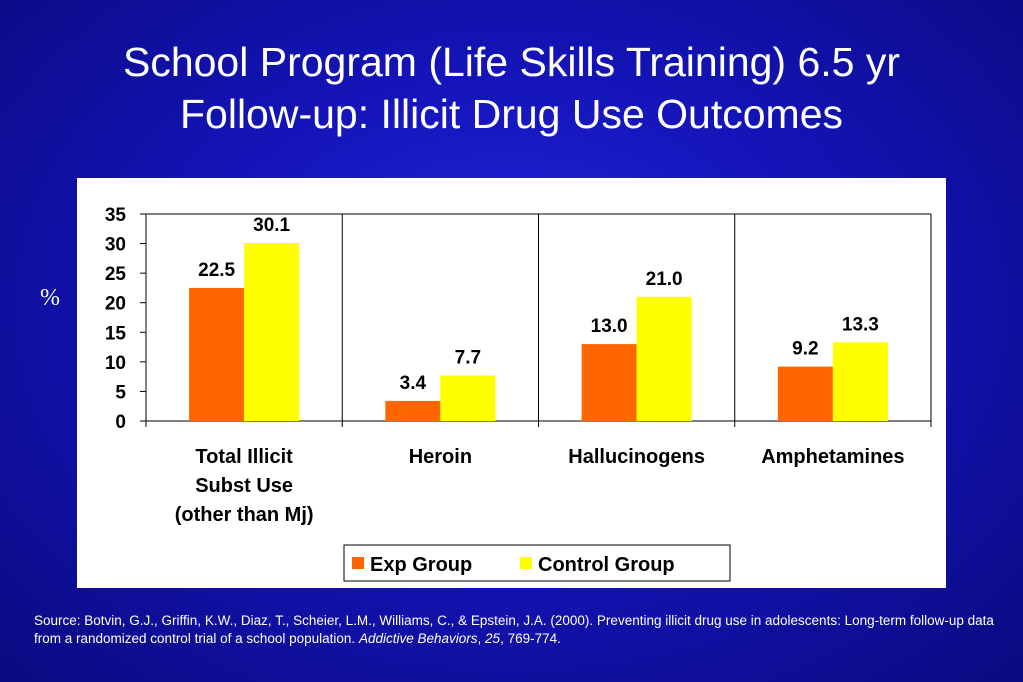 This screenshot has width=1023, height=682. I want to click on x-category-label: (other than Mj), so click(244, 515).